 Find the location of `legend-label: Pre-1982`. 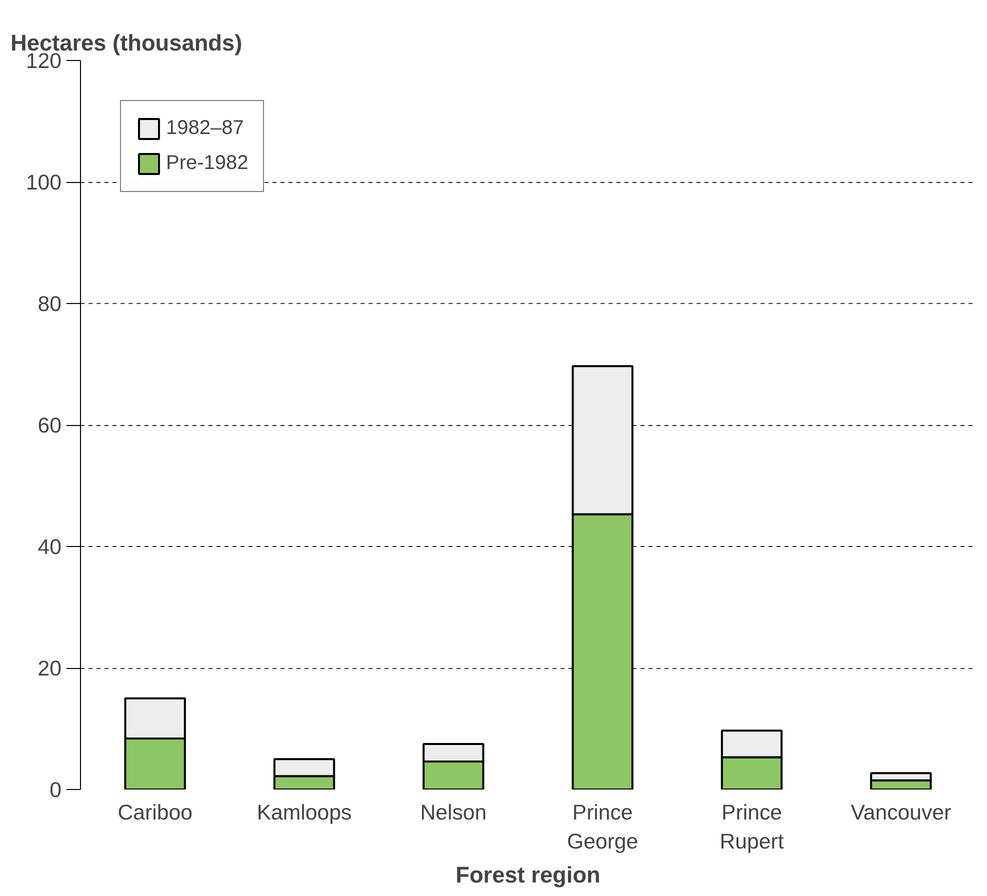

legend-label: Pre-1982 is located at coordinates (207, 163).